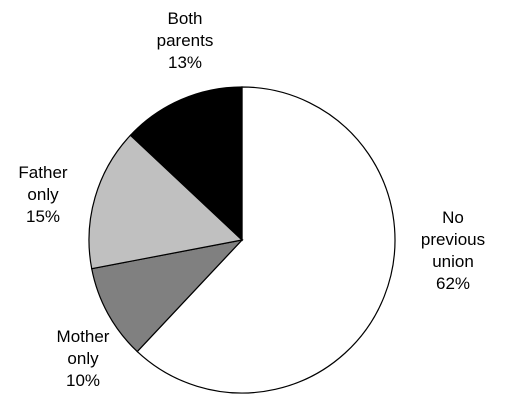  I want to click on slice-category-label: Father, so click(42, 172).